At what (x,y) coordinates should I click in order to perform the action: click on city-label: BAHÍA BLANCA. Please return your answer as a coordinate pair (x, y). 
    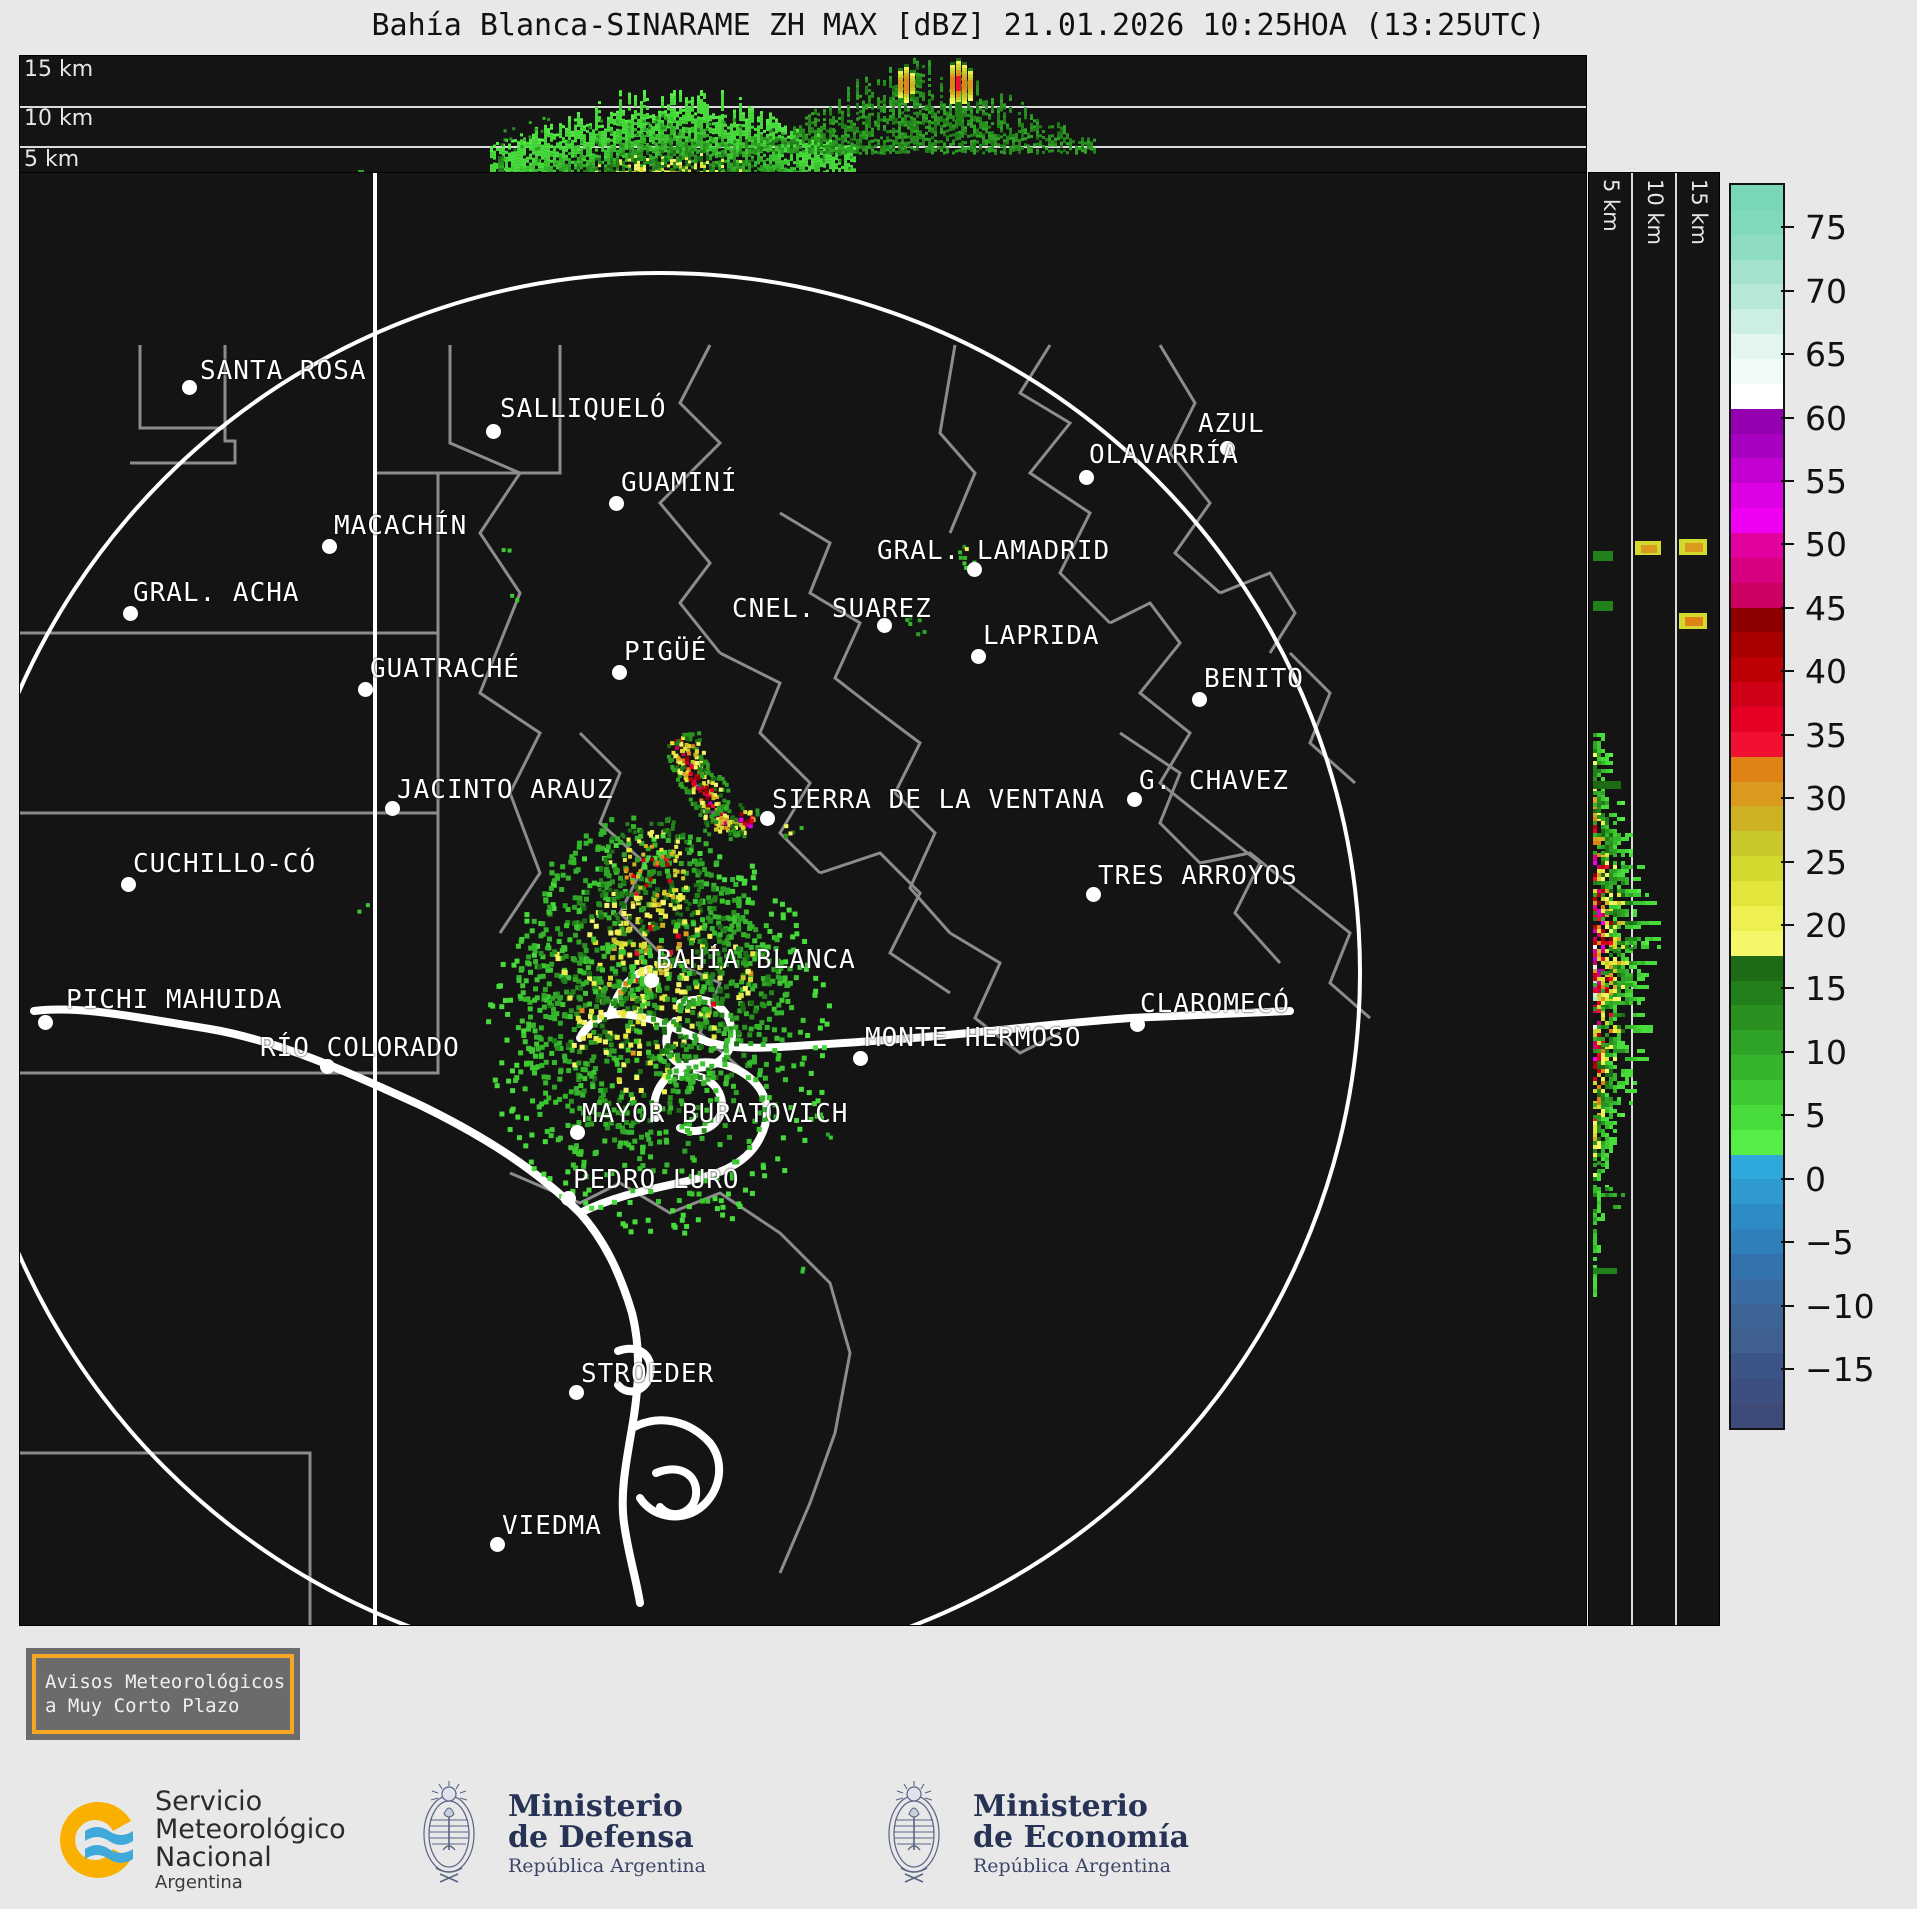
    Looking at the image, I should click on (756, 960).